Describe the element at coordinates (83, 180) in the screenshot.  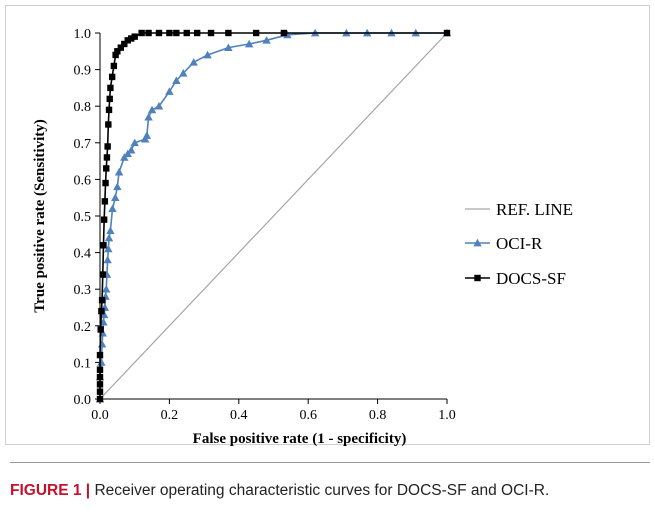
I see `y-tick-label: 0.6` at that location.